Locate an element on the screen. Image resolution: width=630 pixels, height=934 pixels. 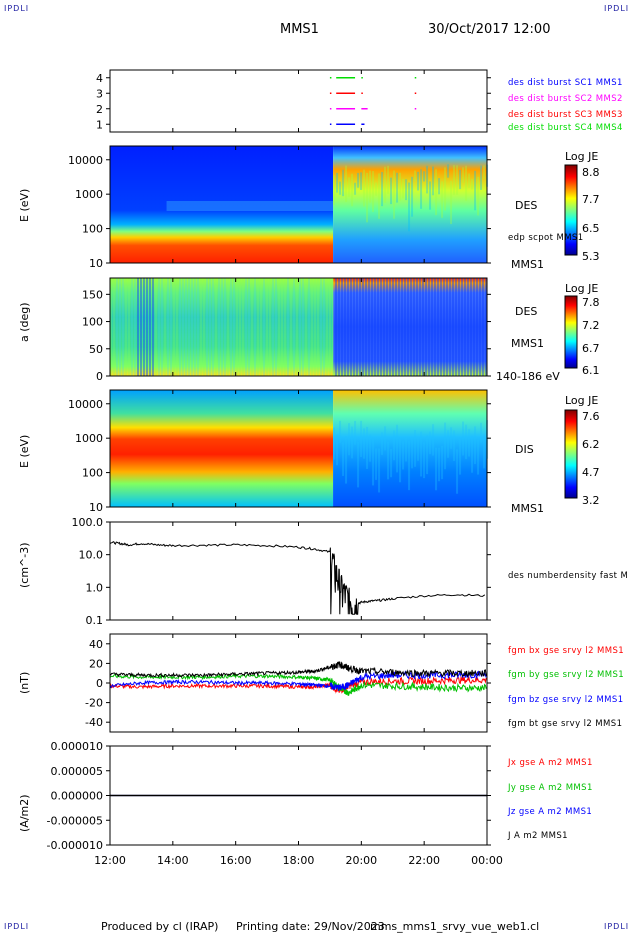
density-frame is located at coordinates (298, 571).